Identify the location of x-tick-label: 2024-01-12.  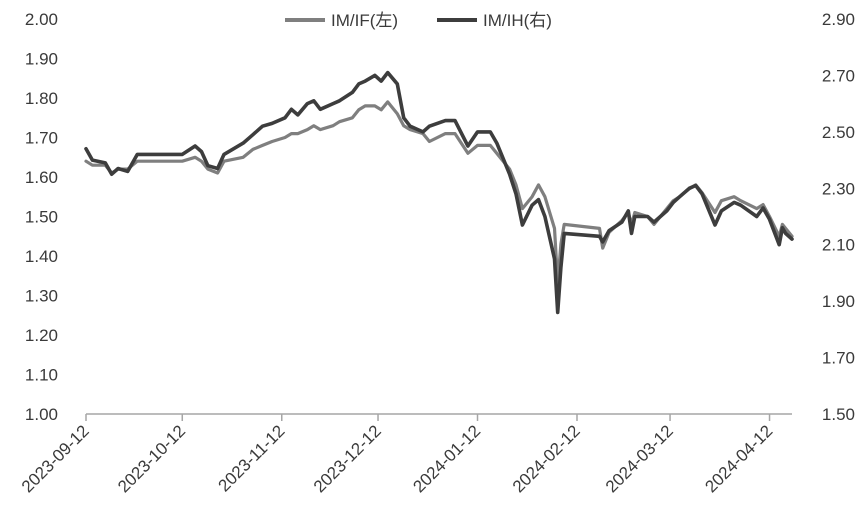
(446, 458).